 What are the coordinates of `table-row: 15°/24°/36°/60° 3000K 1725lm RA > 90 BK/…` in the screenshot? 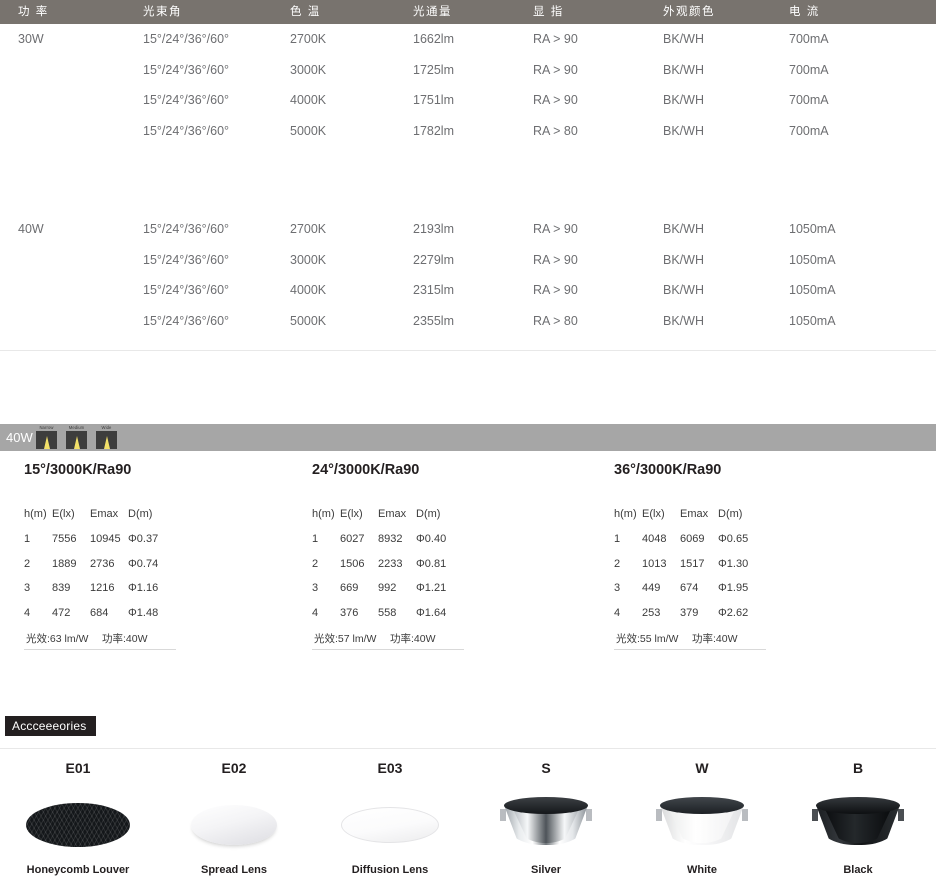 It's located at (468, 70).